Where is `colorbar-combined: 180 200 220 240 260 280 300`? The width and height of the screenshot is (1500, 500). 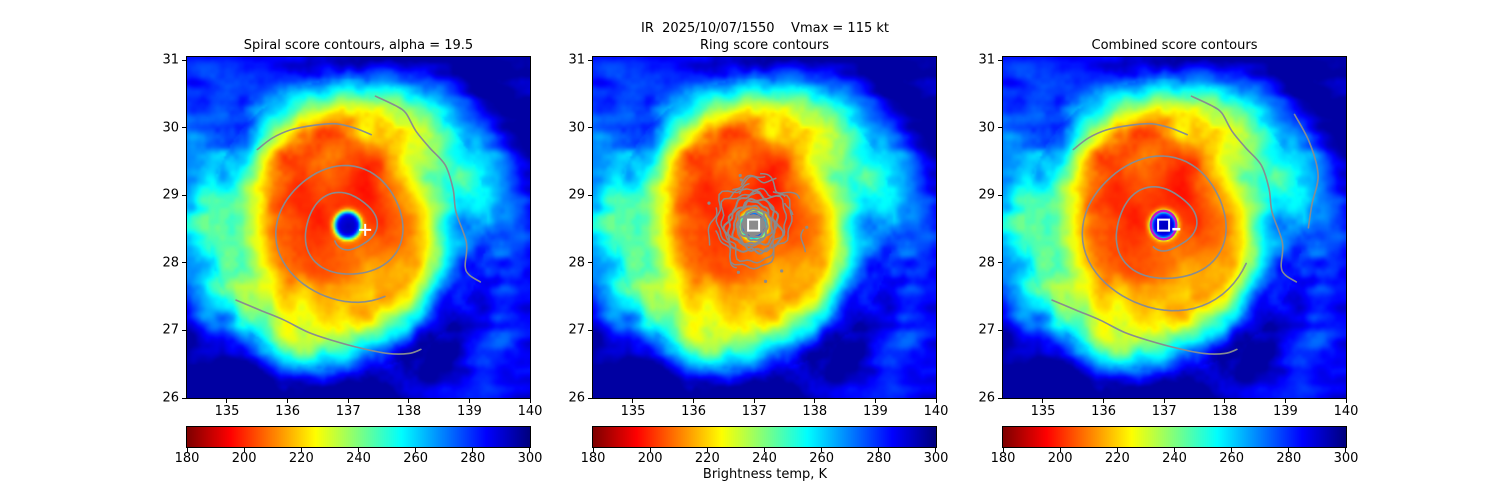 colorbar-combined: 180 200 220 240 260 280 300 is located at coordinates (1174, 446).